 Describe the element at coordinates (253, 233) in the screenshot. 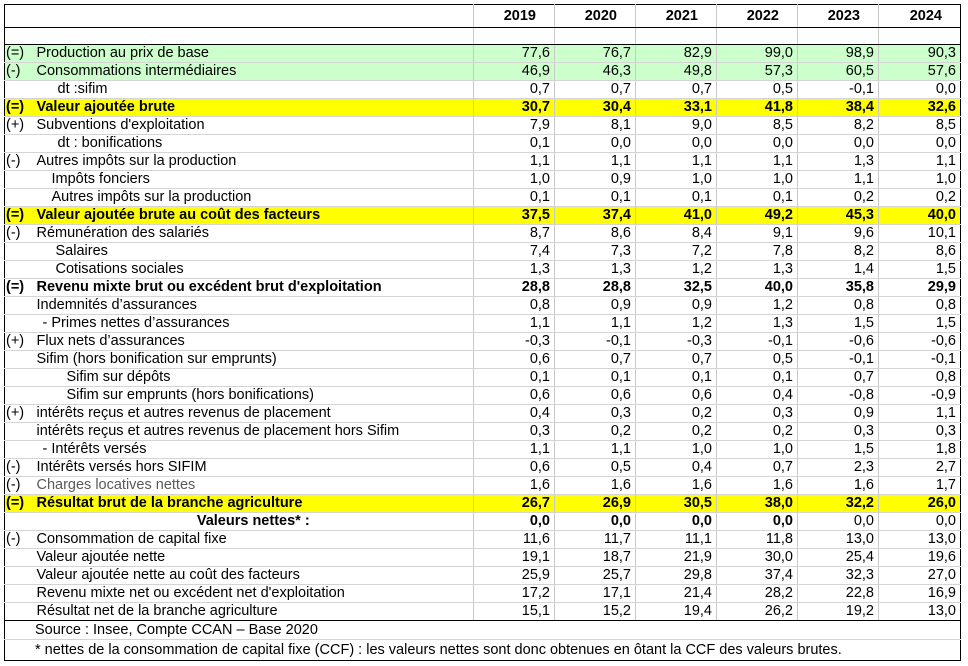

I see `row-label: Rémunération des salariés` at that location.